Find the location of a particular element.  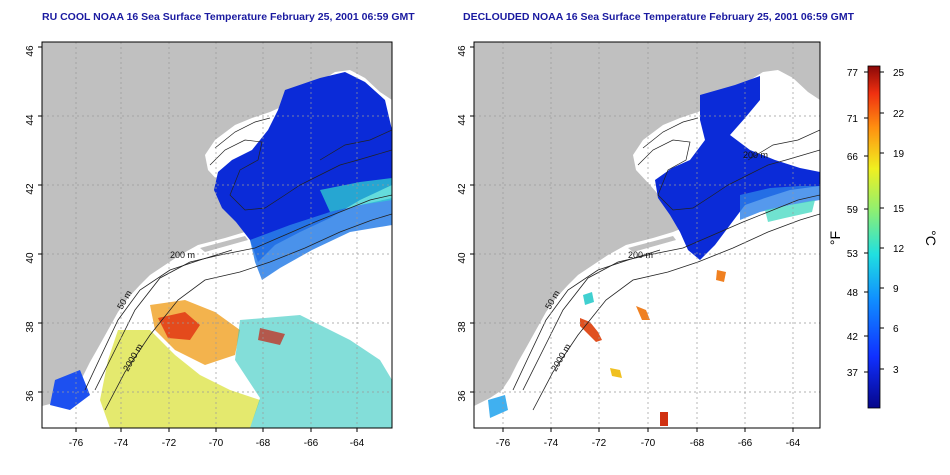

colorbar-ticks is located at coordinates (874, 222).